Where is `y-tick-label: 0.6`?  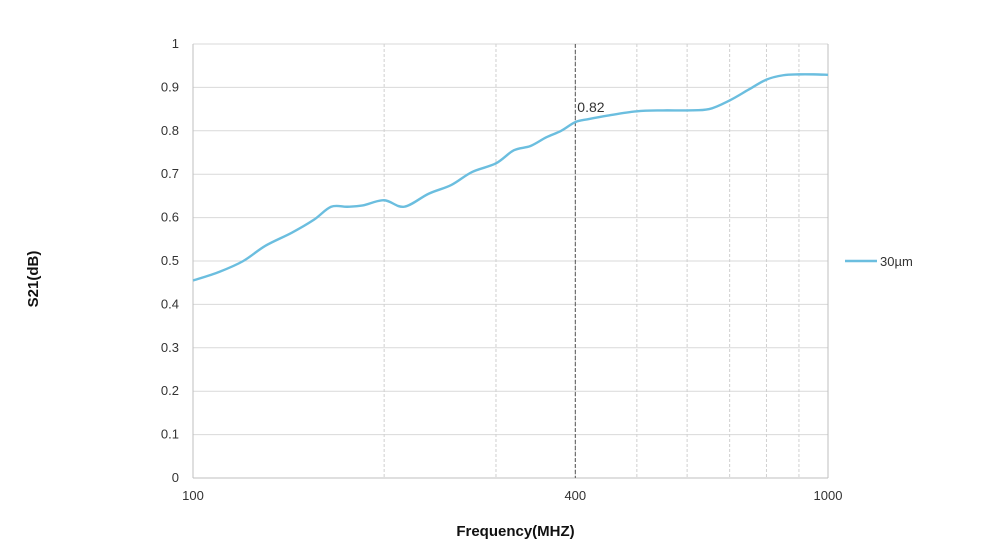
y-tick-label: 0.6 is located at coordinates (170, 217).